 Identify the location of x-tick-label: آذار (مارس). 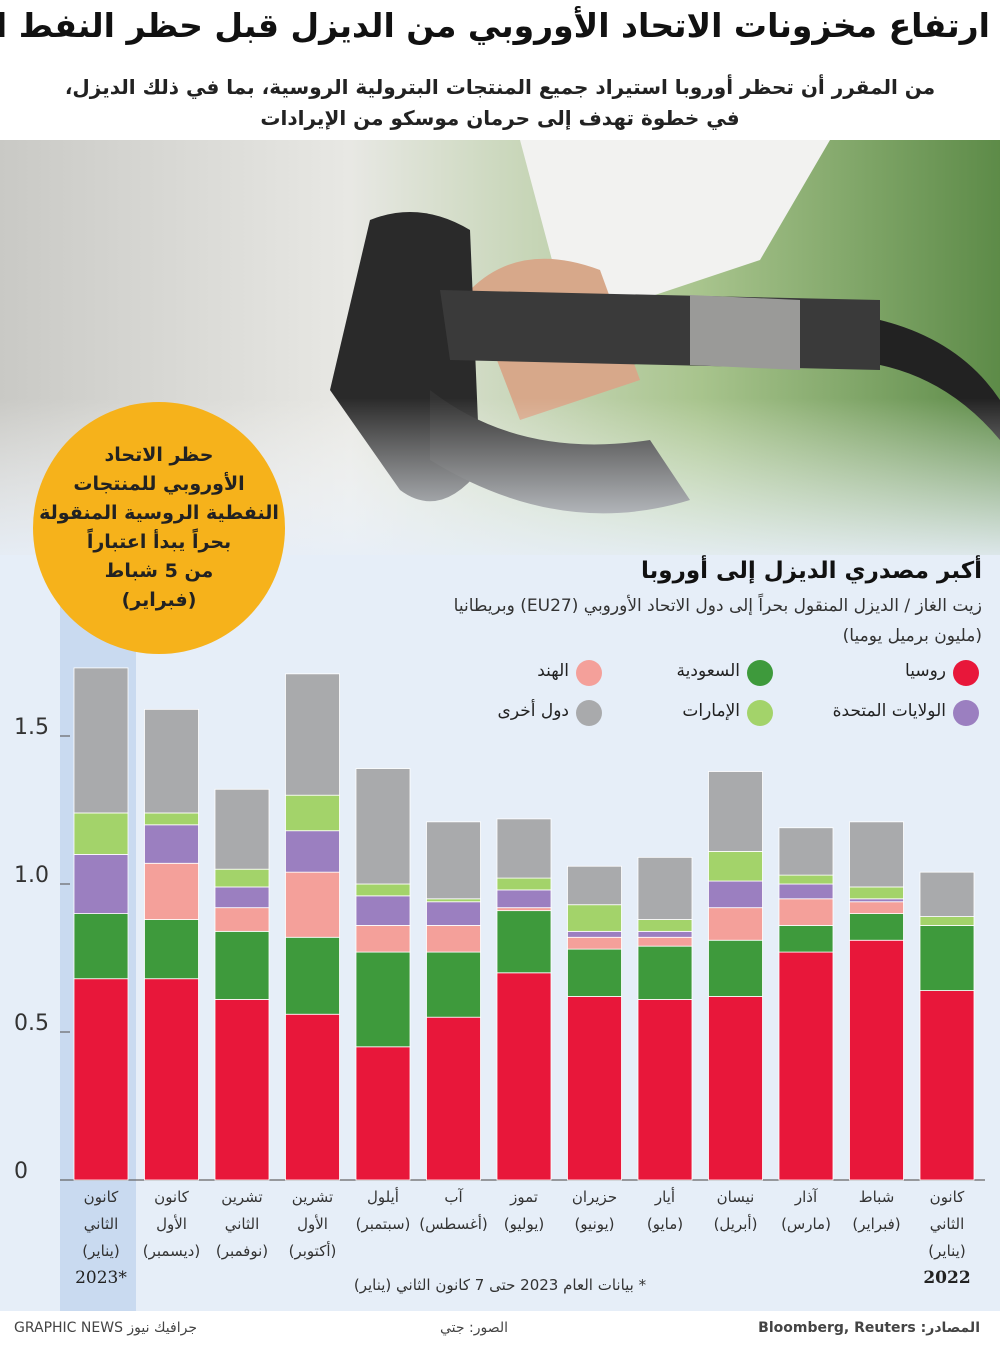
(806, 1210).